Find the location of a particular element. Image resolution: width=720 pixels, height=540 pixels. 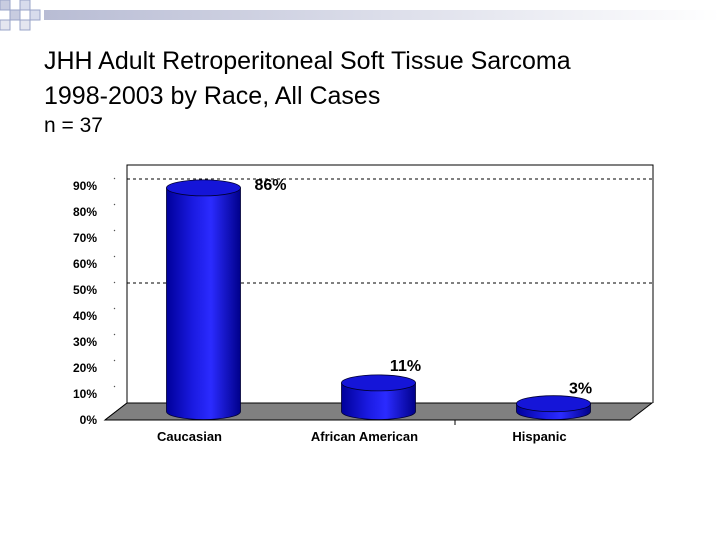

y-tick-label: 30% is located at coordinates (85, 342).